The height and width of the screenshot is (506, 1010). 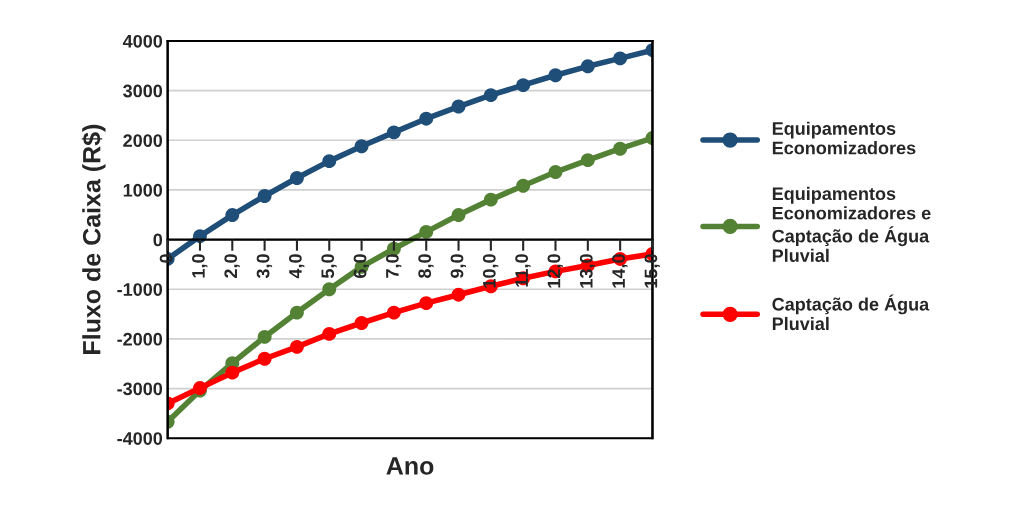 What do you see at coordinates (587, 271) in the screenshot?
I see `x-tick-label: 13,0` at bounding box center [587, 271].